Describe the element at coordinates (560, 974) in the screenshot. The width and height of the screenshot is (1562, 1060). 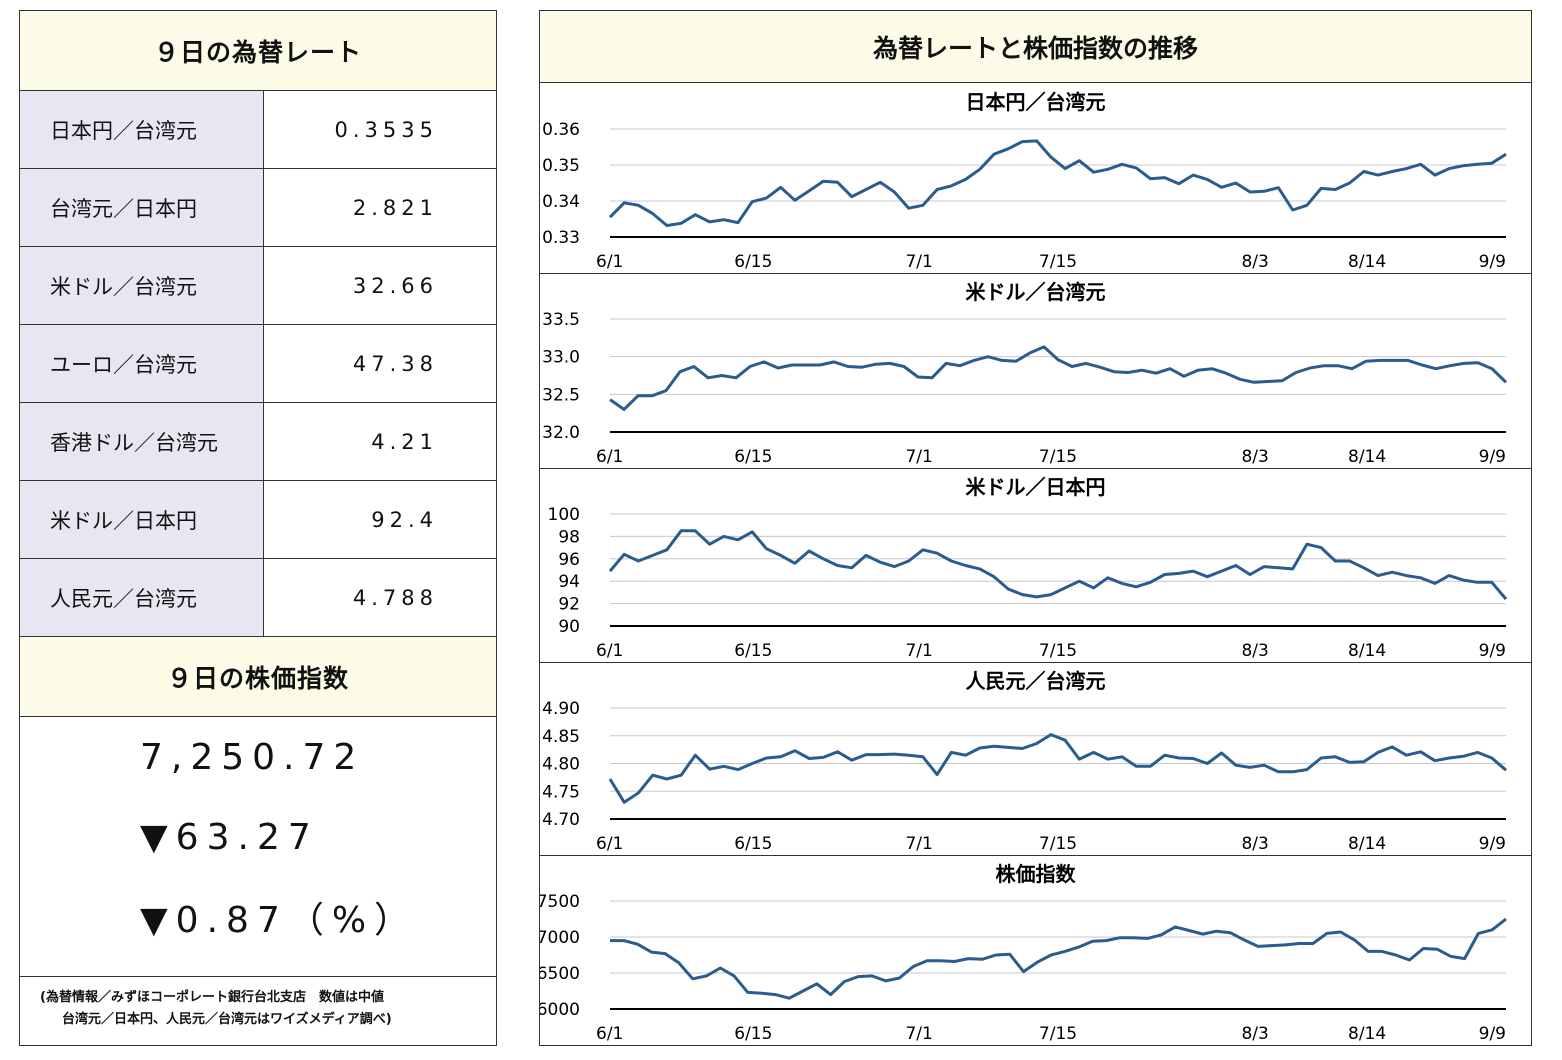
I see `y-tick-label: 6500` at that location.